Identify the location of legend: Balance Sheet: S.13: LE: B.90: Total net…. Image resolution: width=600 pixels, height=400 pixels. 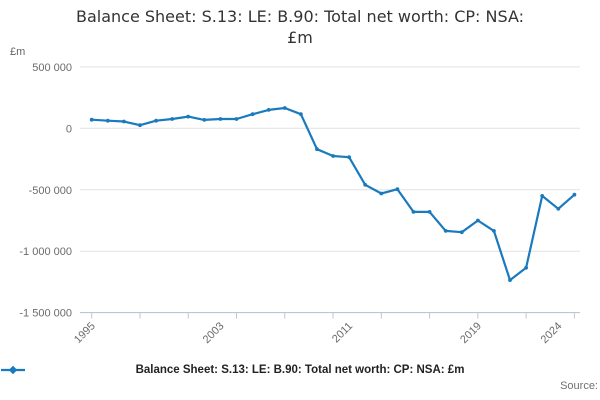
(300, 370).